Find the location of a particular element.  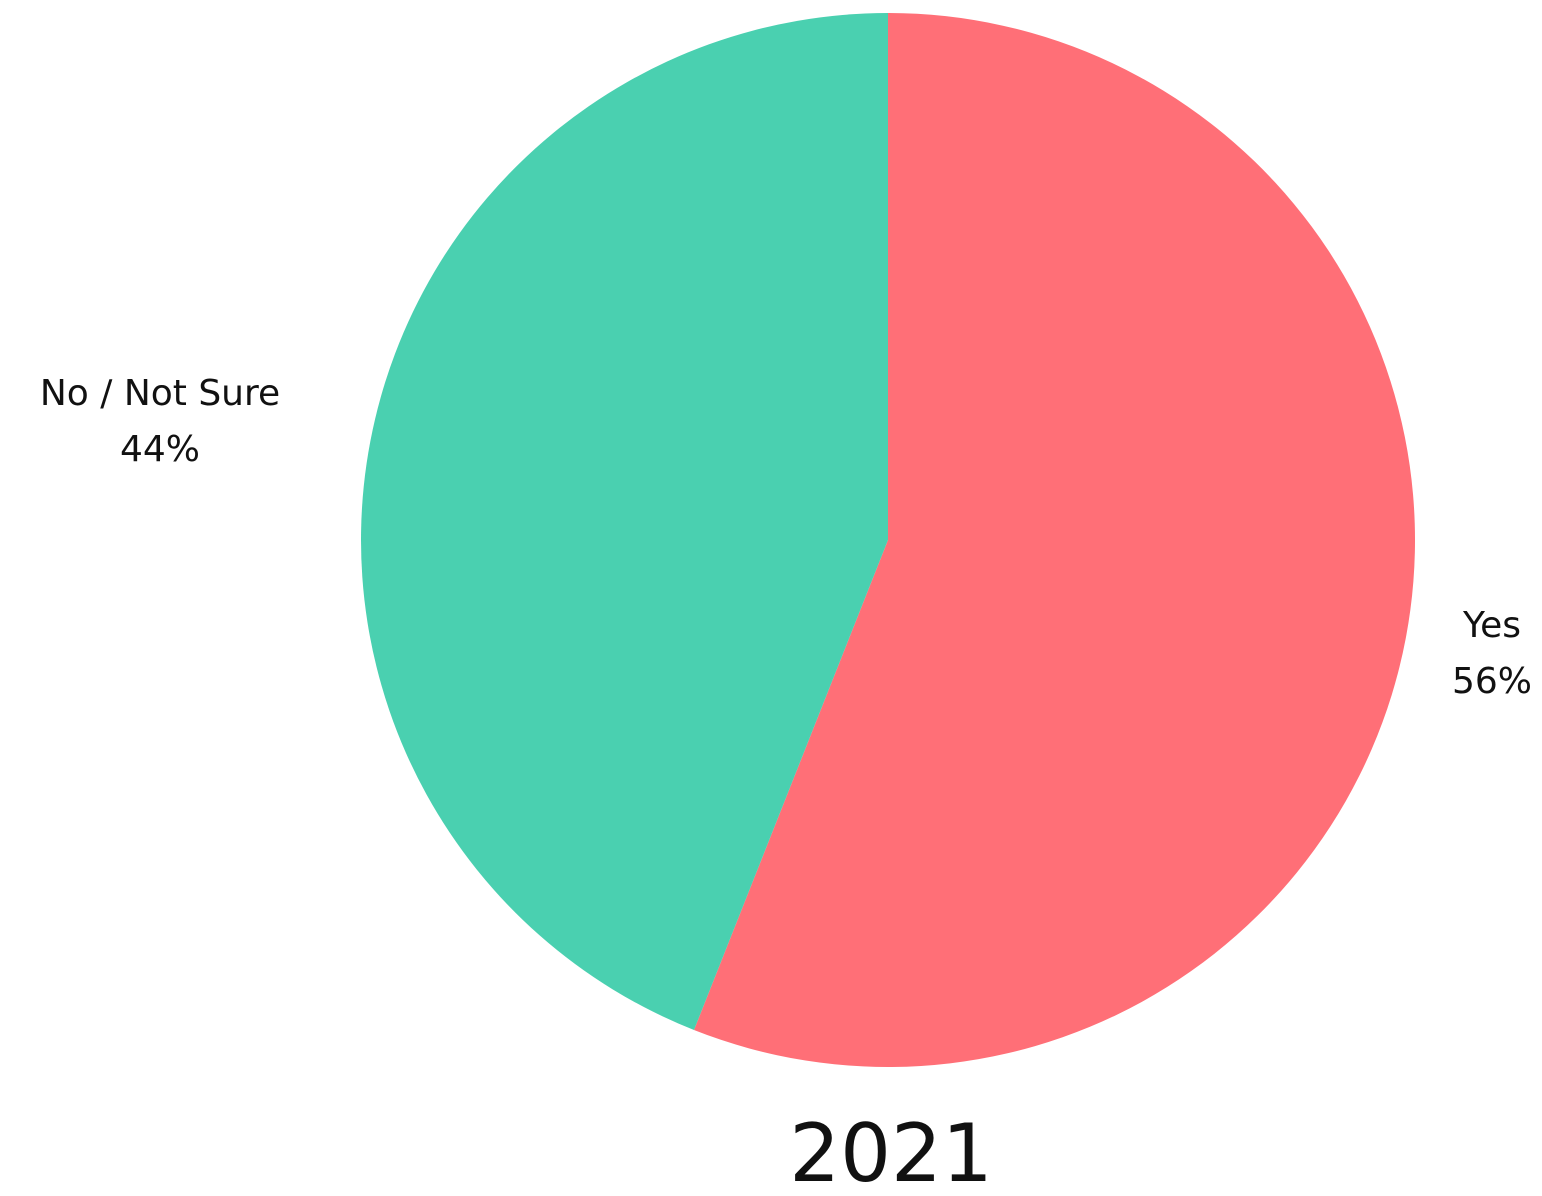

slice-label-no-not-sure-value: 44% is located at coordinates (159, 449).